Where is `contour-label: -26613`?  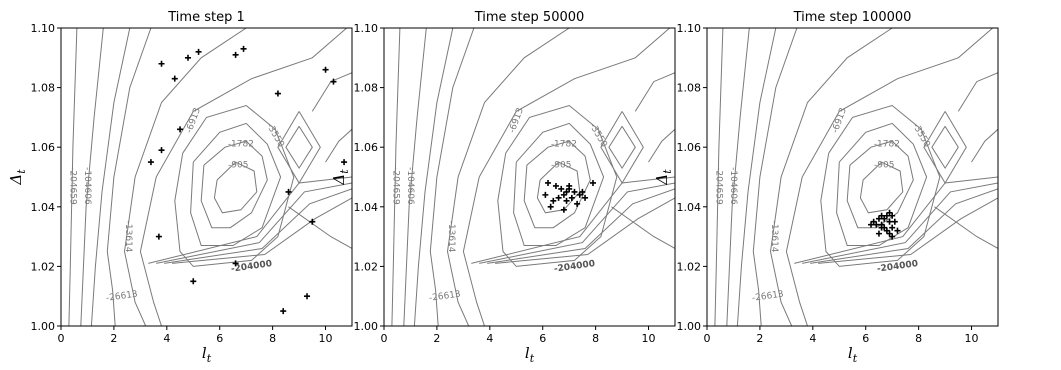 contour-label: -26613 is located at coordinates (444, 297).